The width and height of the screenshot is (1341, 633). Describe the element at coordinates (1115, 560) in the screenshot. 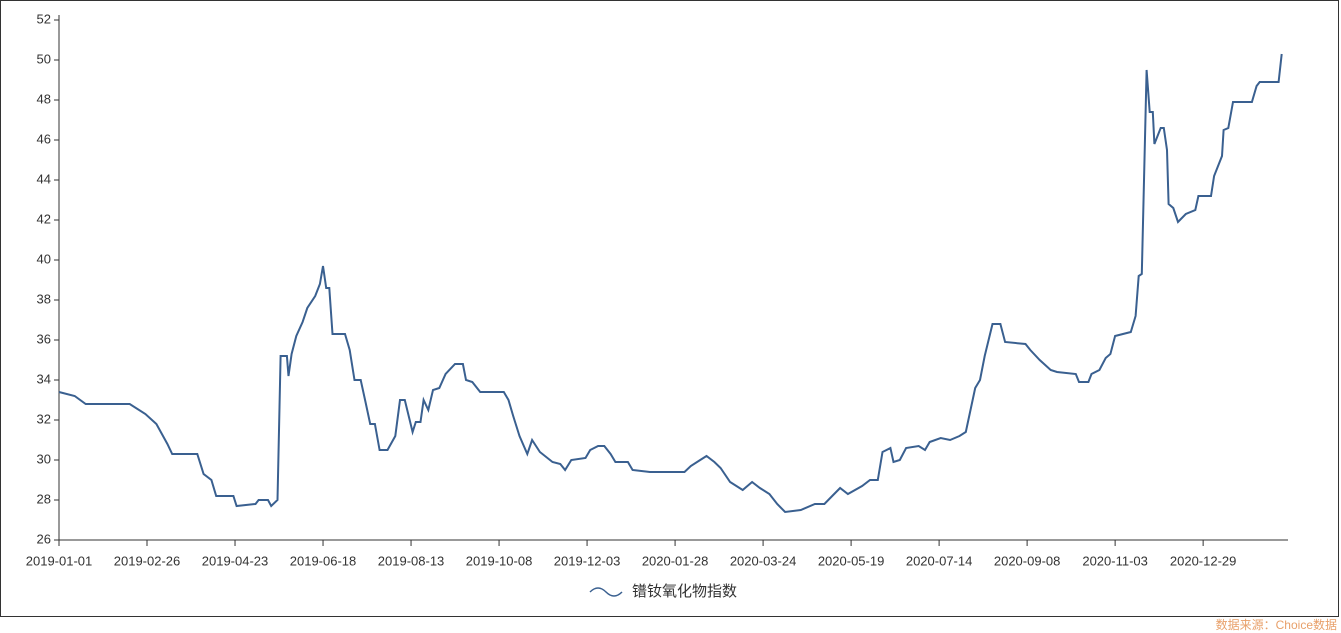

I see `x-tick-label: 2020-11-03` at that location.